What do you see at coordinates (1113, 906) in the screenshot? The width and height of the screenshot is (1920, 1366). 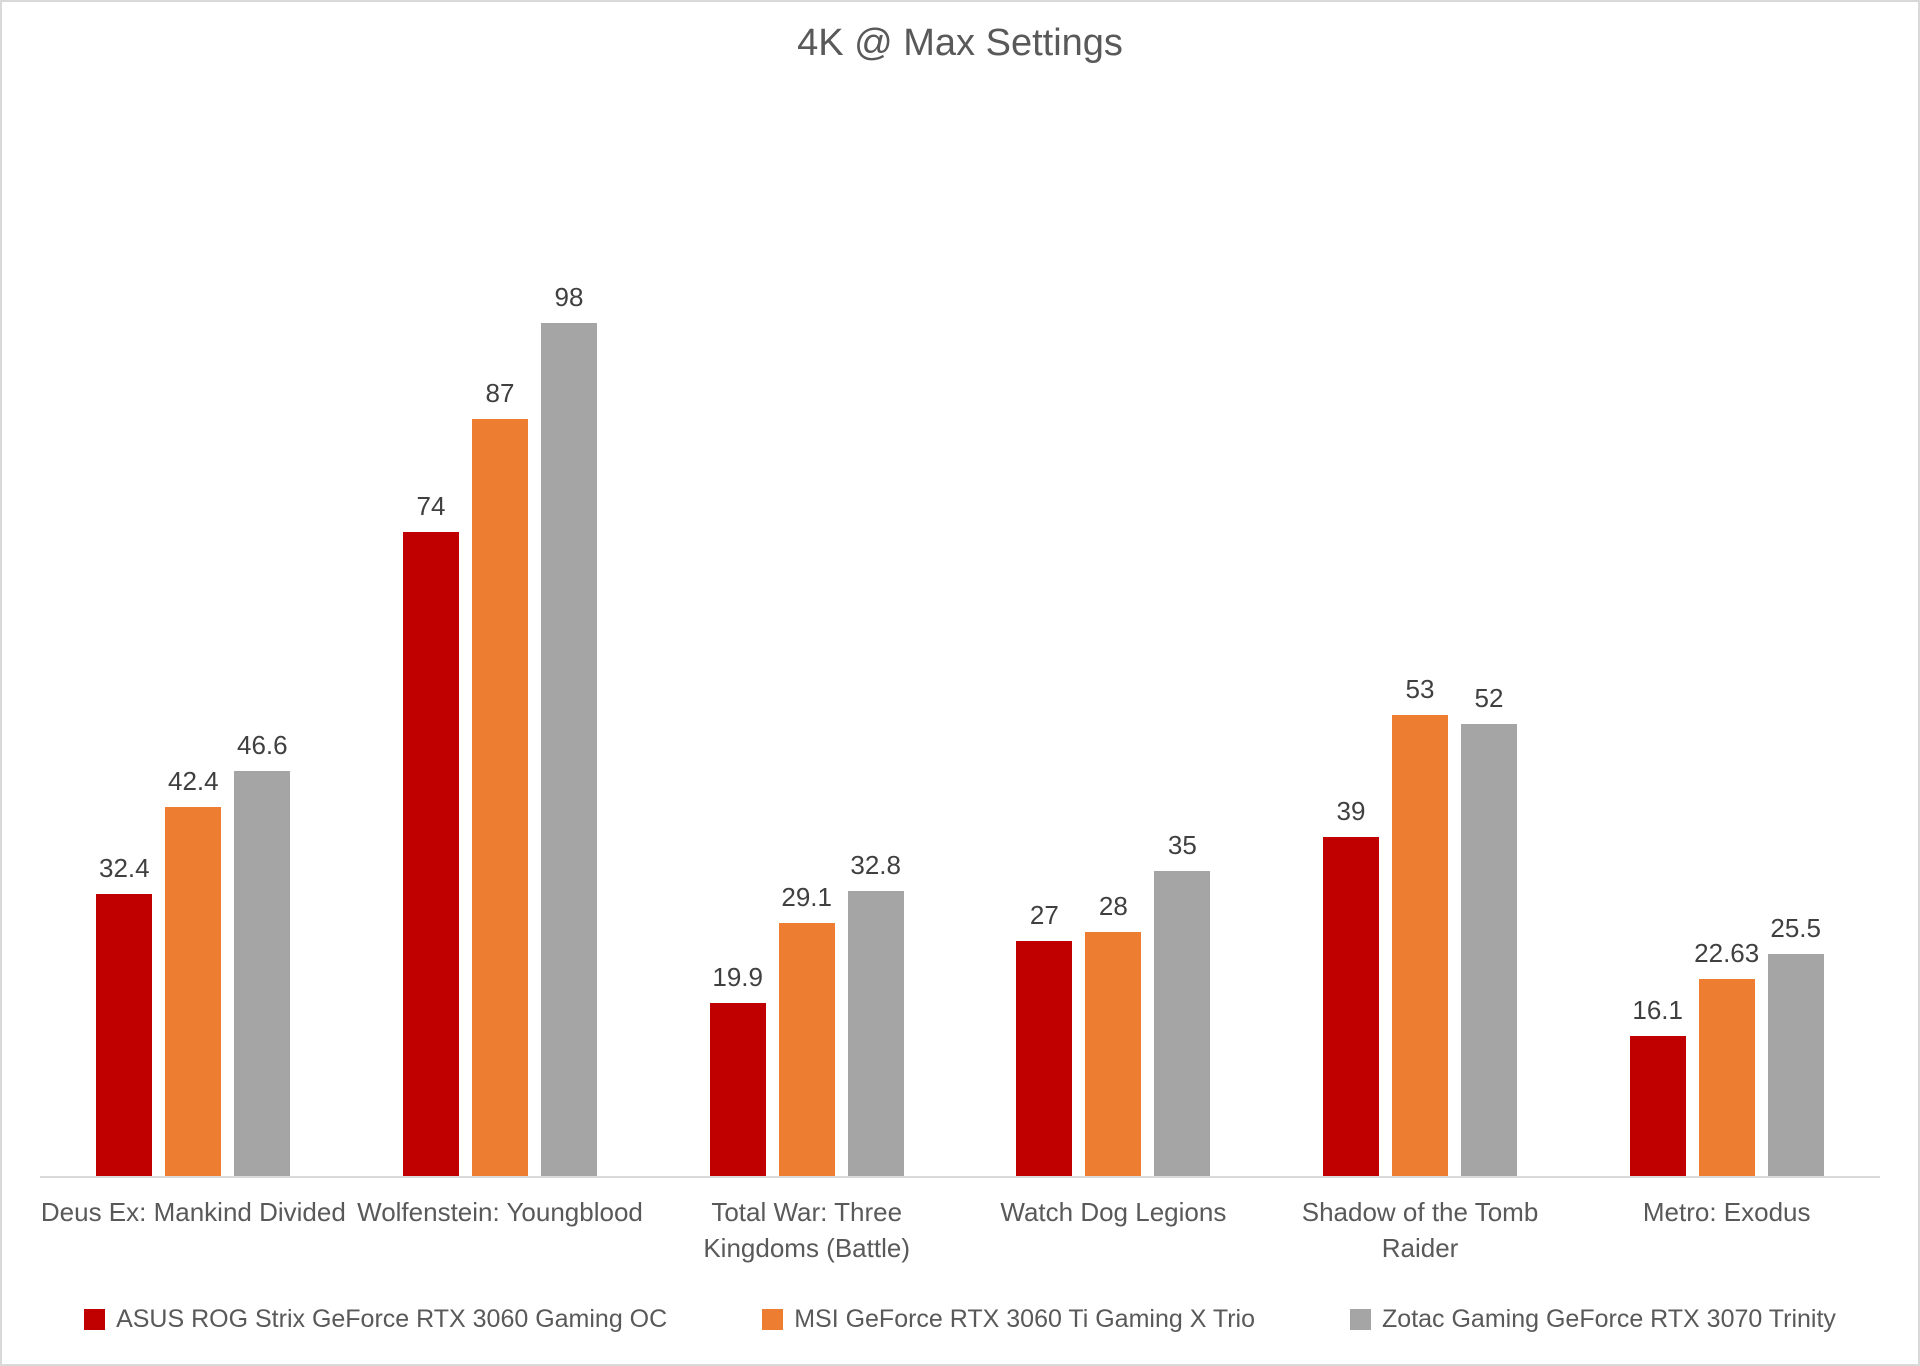 I see `bar-value-label: 28` at bounding box center [1113, 906].